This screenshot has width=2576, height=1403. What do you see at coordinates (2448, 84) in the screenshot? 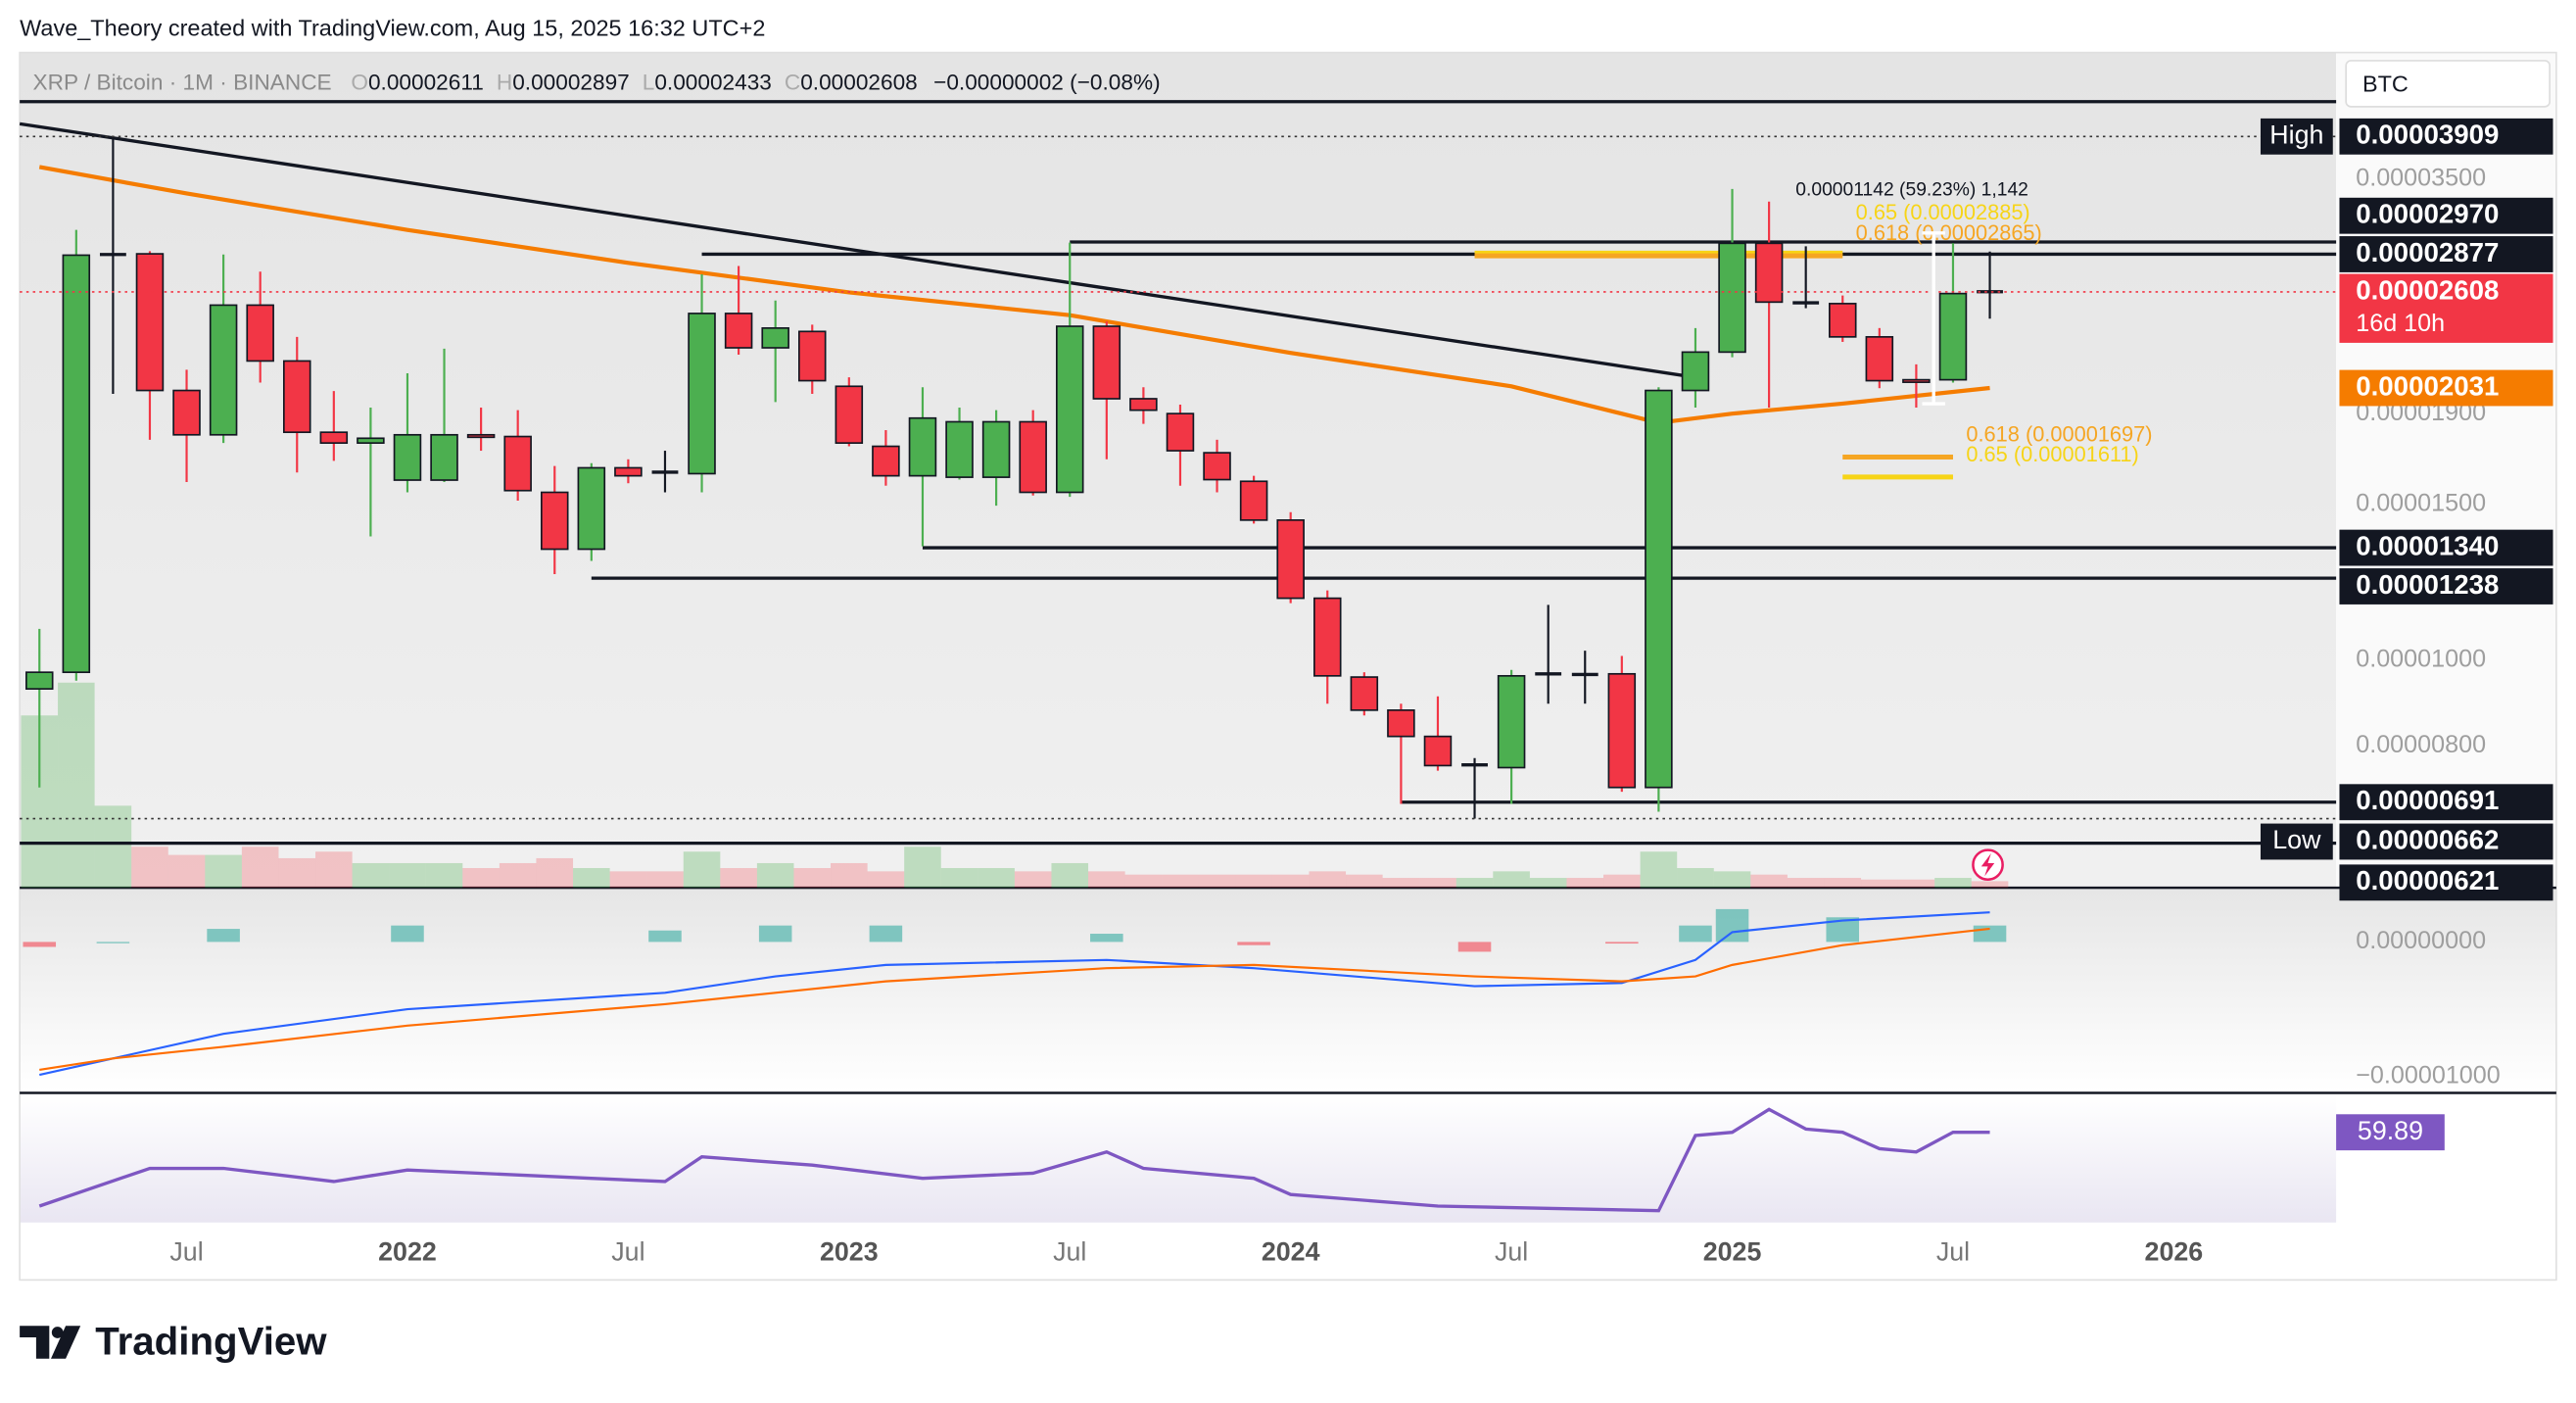
I see `currency-box` at bounding box center [2448, 84].